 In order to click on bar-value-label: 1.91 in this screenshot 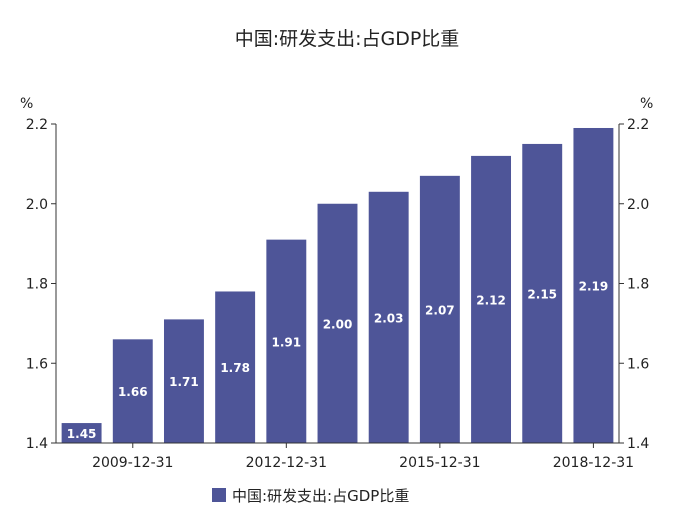, I will do `click(287, 342)`.